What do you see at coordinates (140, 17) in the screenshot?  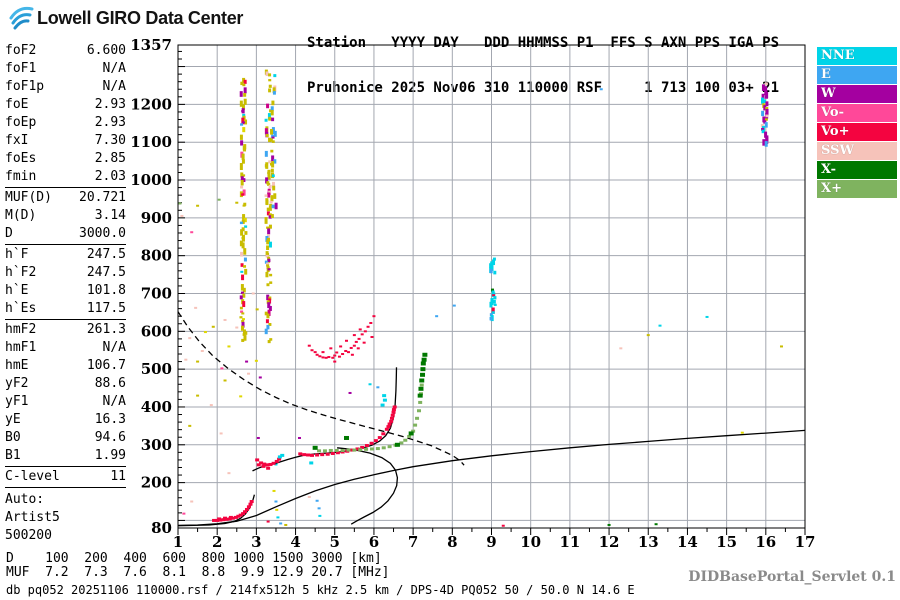 I see `logo-text: Lowell GIRO Data Center` at bounding box center [140, 17].